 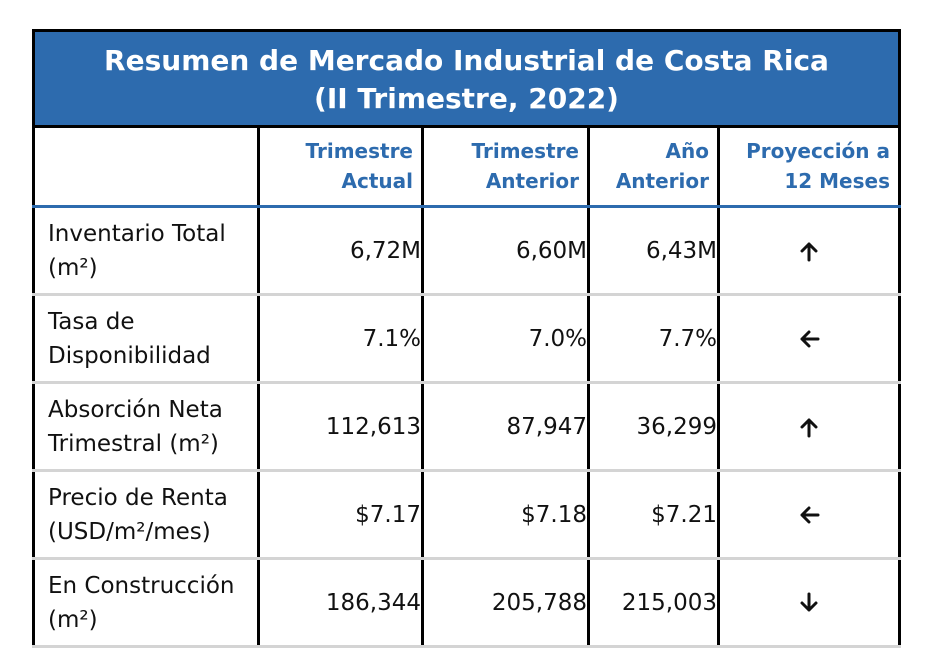 I want to click on header-ano-anterior: Año Anterior, so click(x=655, y=166).